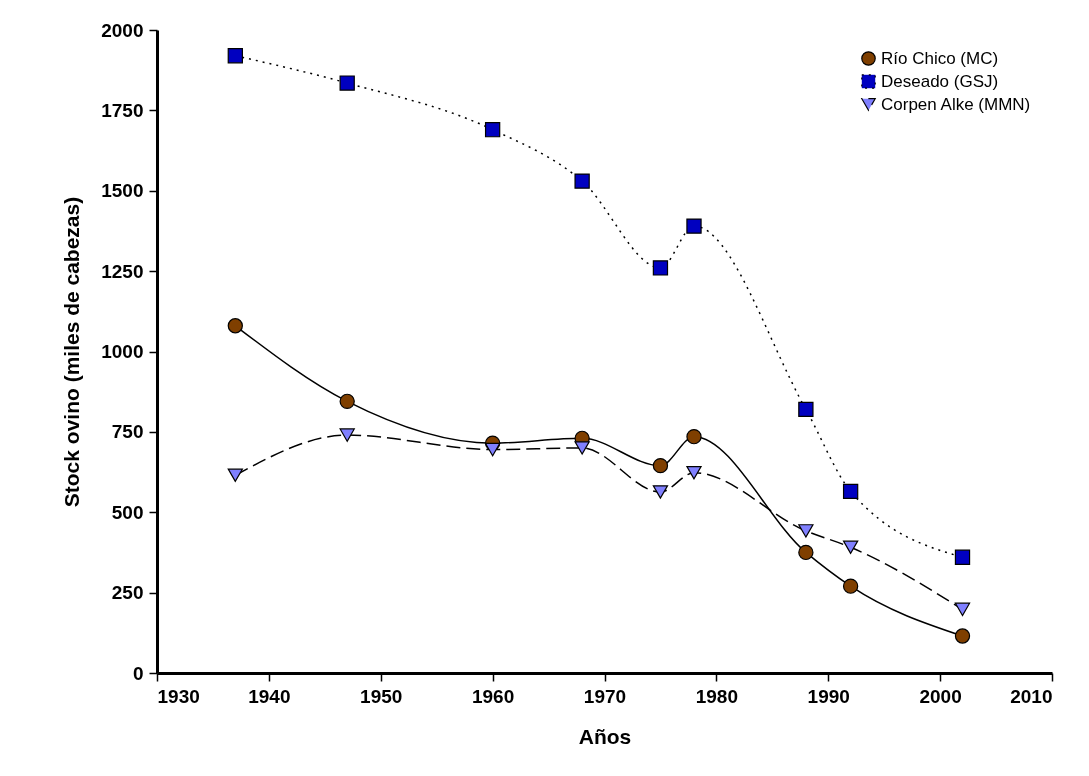 This screenshot has height=776, width=1089. Describe the element at coordinates (127, 593) in the screenshot. I see `y-tick-label: 250` at that location.